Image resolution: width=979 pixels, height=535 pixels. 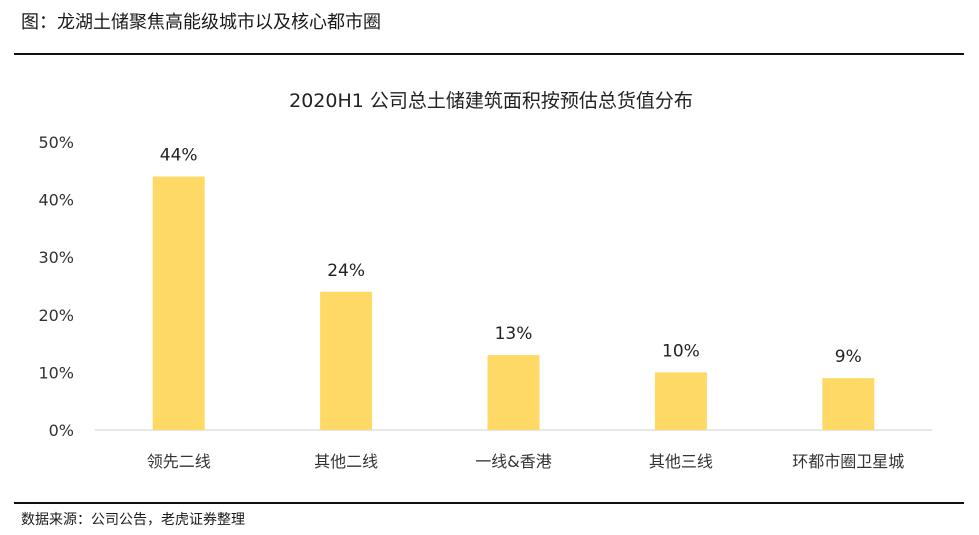 What do you see at coordinates (179, 461) in the screenshot?
I see `category-label: 领先二线` at bounding box center [179, 461].